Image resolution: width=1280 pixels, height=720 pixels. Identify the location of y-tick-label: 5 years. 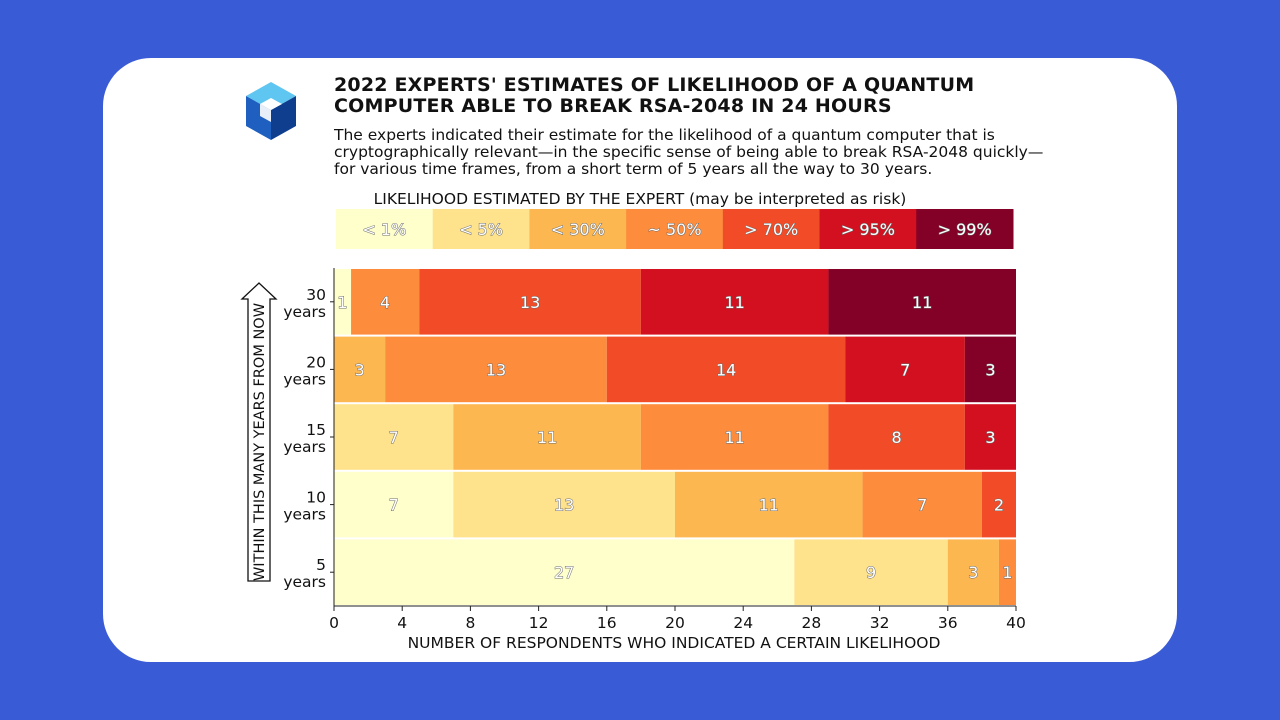
(304, 573).